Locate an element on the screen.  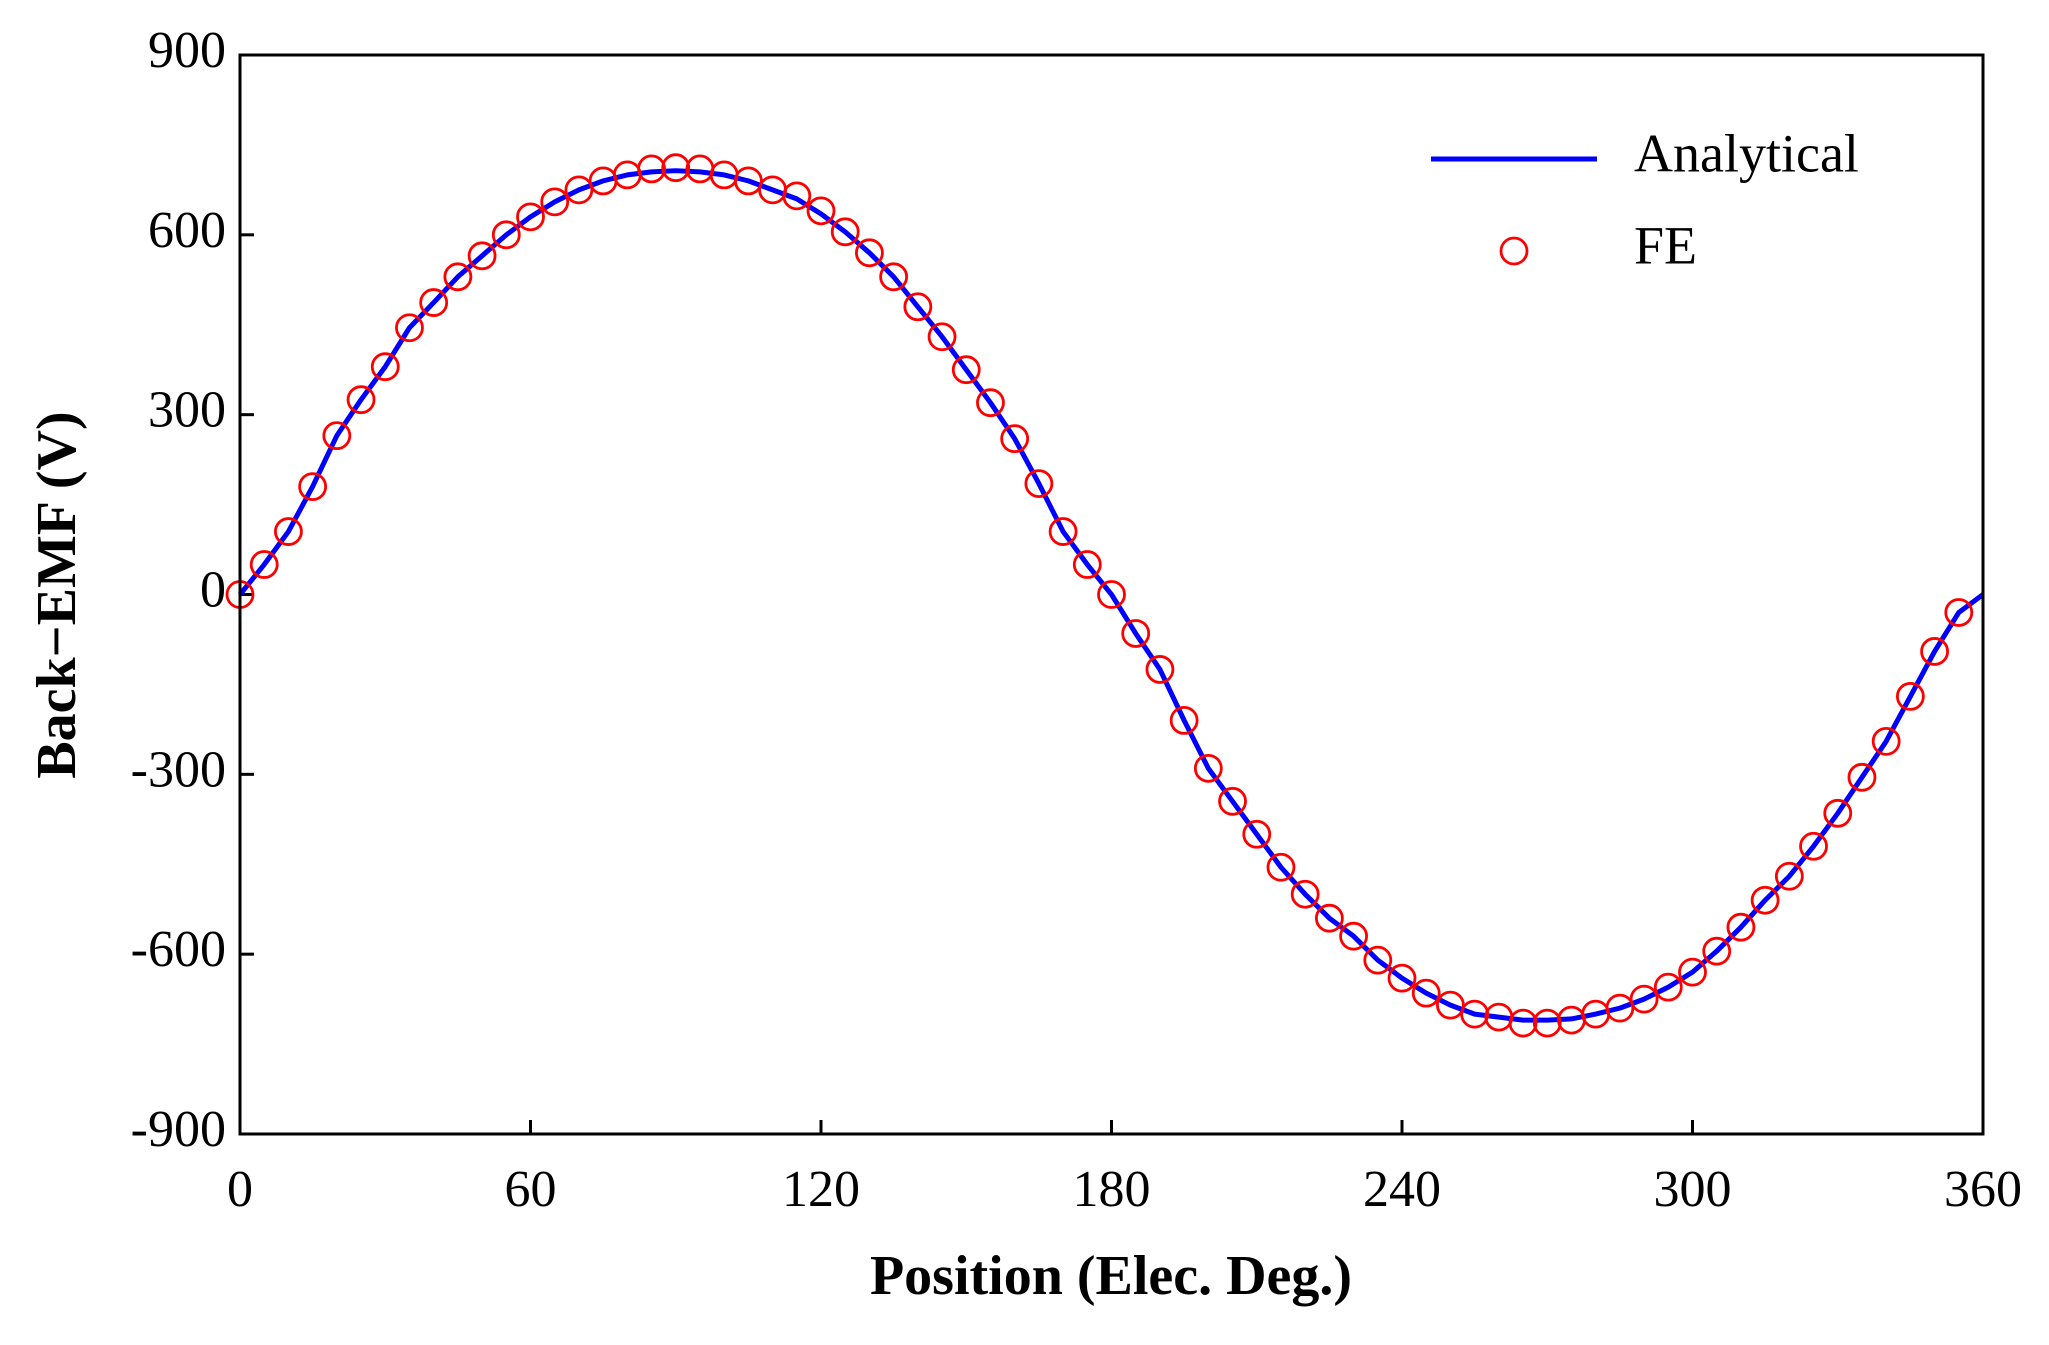
y-tick-label: 900 is located at coordinates (187, 50).